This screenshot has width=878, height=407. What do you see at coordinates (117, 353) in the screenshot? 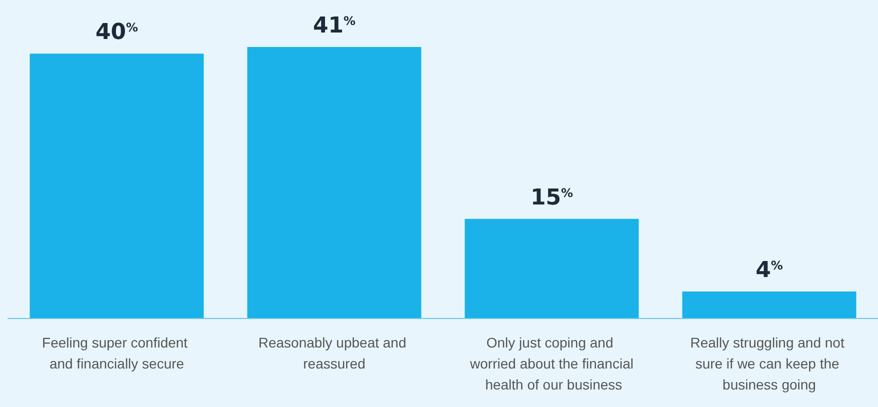
I see `x-tick-label: Feeling super confident and financially secure` at bounding box center [117, 353].